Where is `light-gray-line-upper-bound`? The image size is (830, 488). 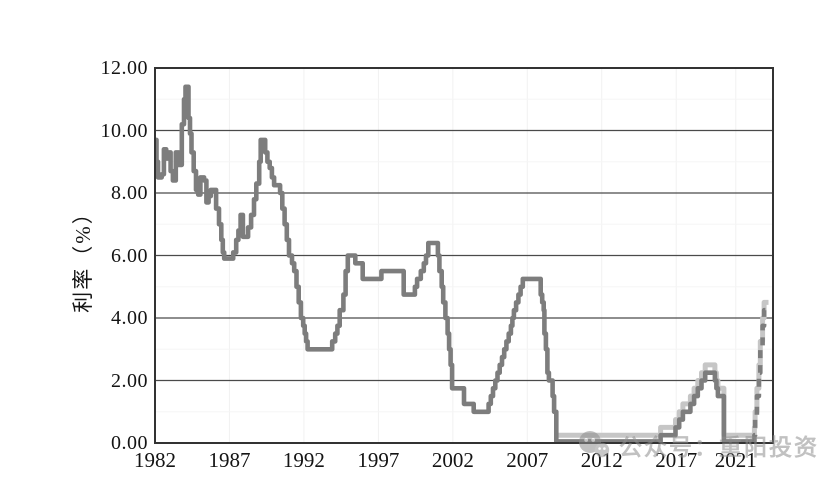 light-gray-line-upper-bound is located at coordinates (662, 368).